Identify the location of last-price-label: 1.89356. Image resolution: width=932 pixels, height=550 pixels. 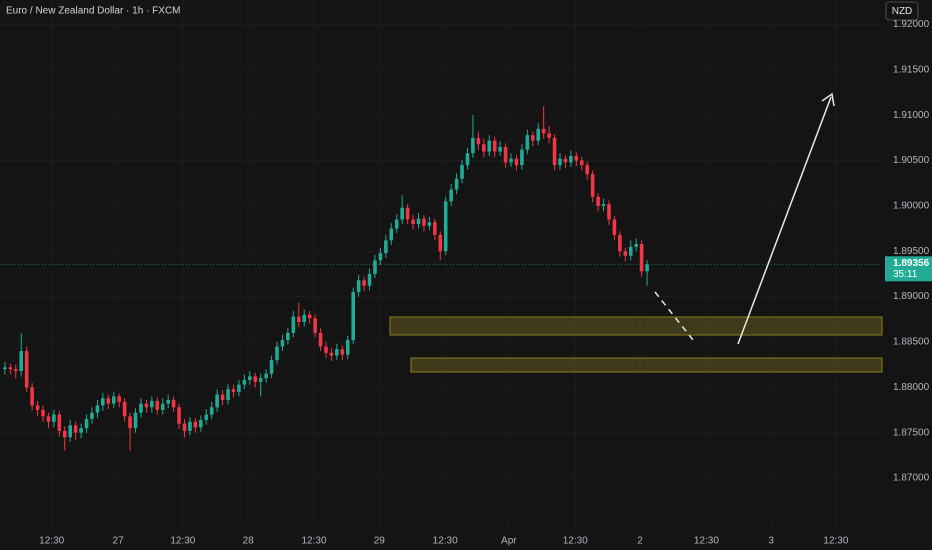
(911, 263).